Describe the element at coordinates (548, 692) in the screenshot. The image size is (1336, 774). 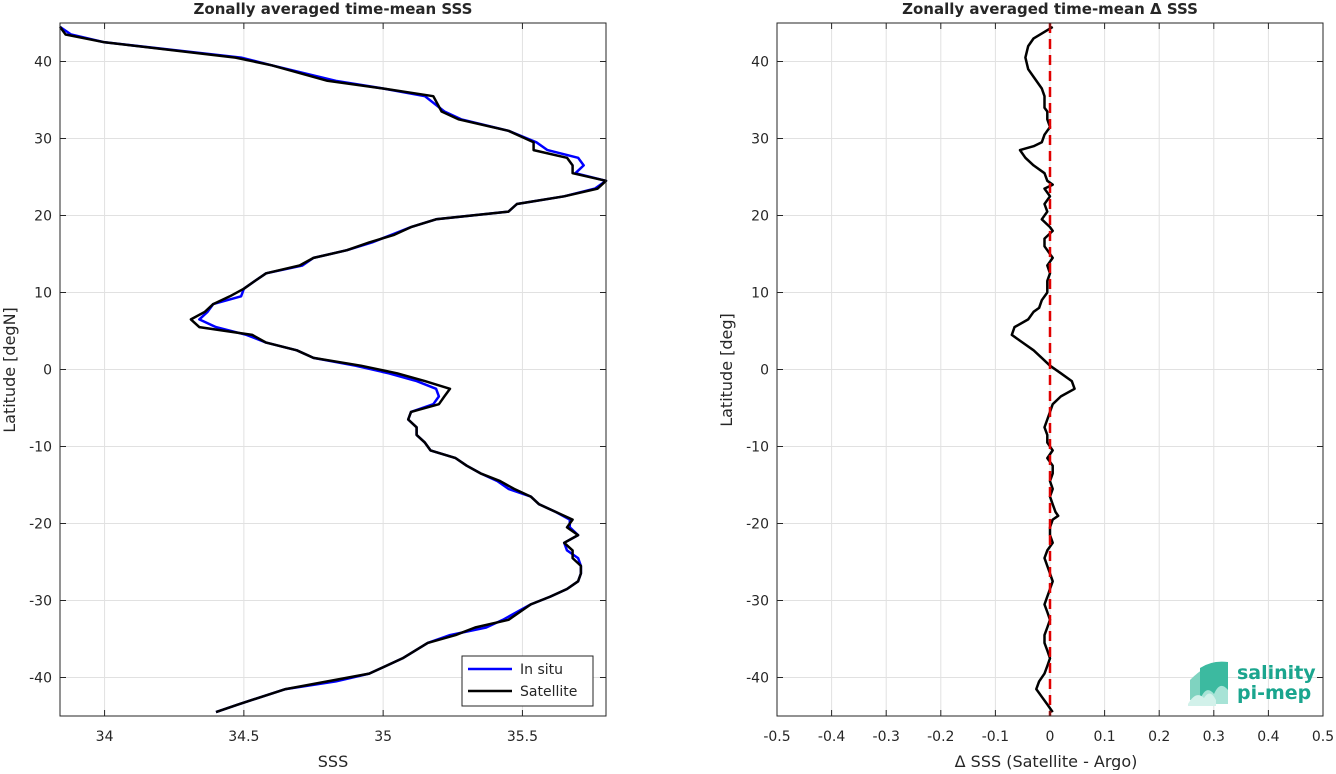
I see `legend-label-satellite: Satellite` at that location.